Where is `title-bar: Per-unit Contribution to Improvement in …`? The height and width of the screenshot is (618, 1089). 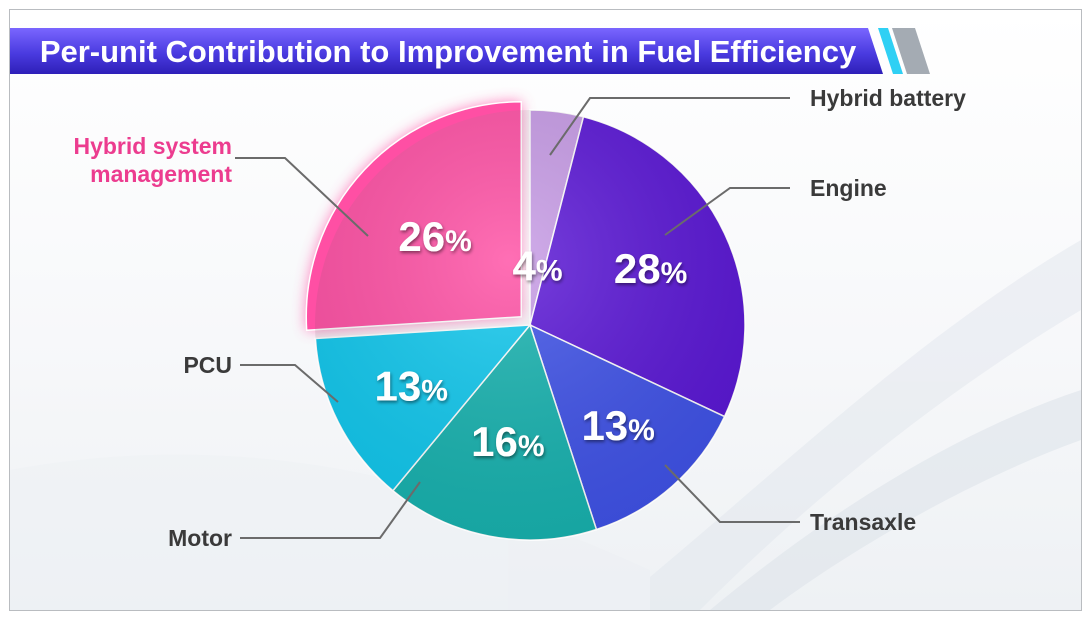 title-bar: Per-unit Contribution to Improvement in … is located at coordinates (470, 51).